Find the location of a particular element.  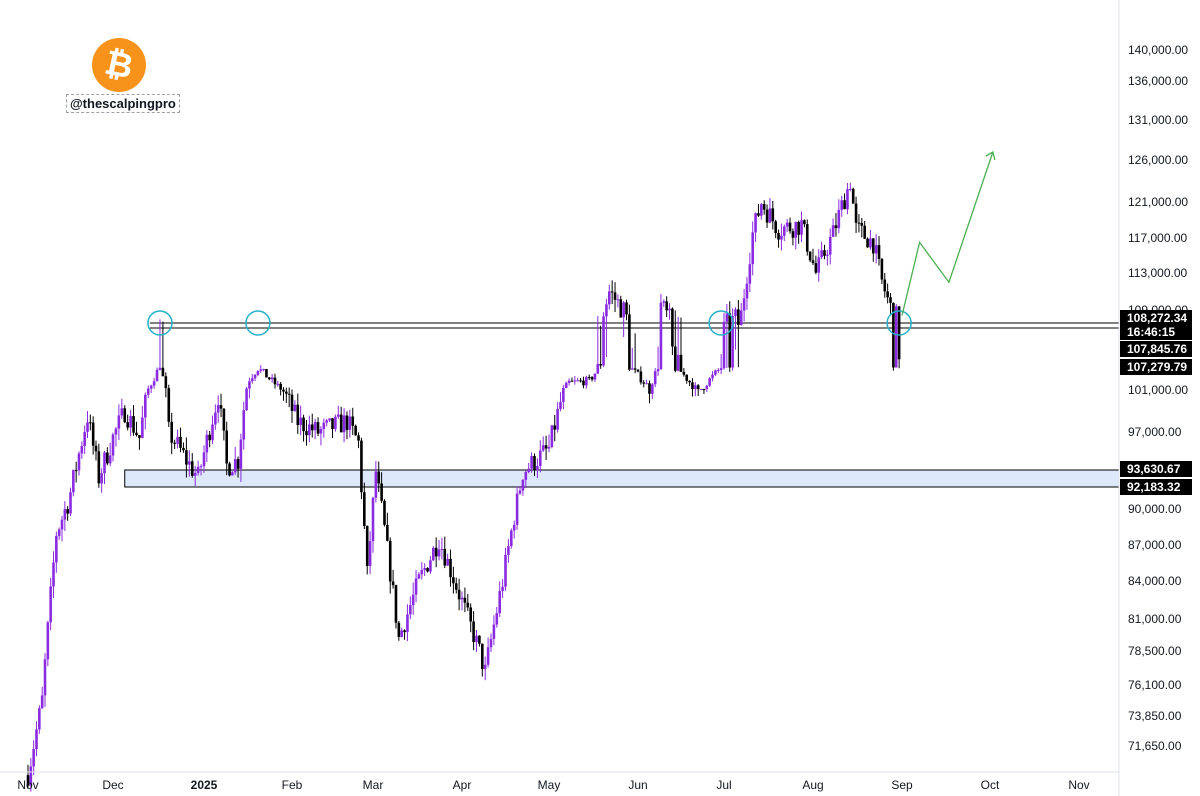

price-tag-line: 107,279.79 is located at coordinates (1156, 367).